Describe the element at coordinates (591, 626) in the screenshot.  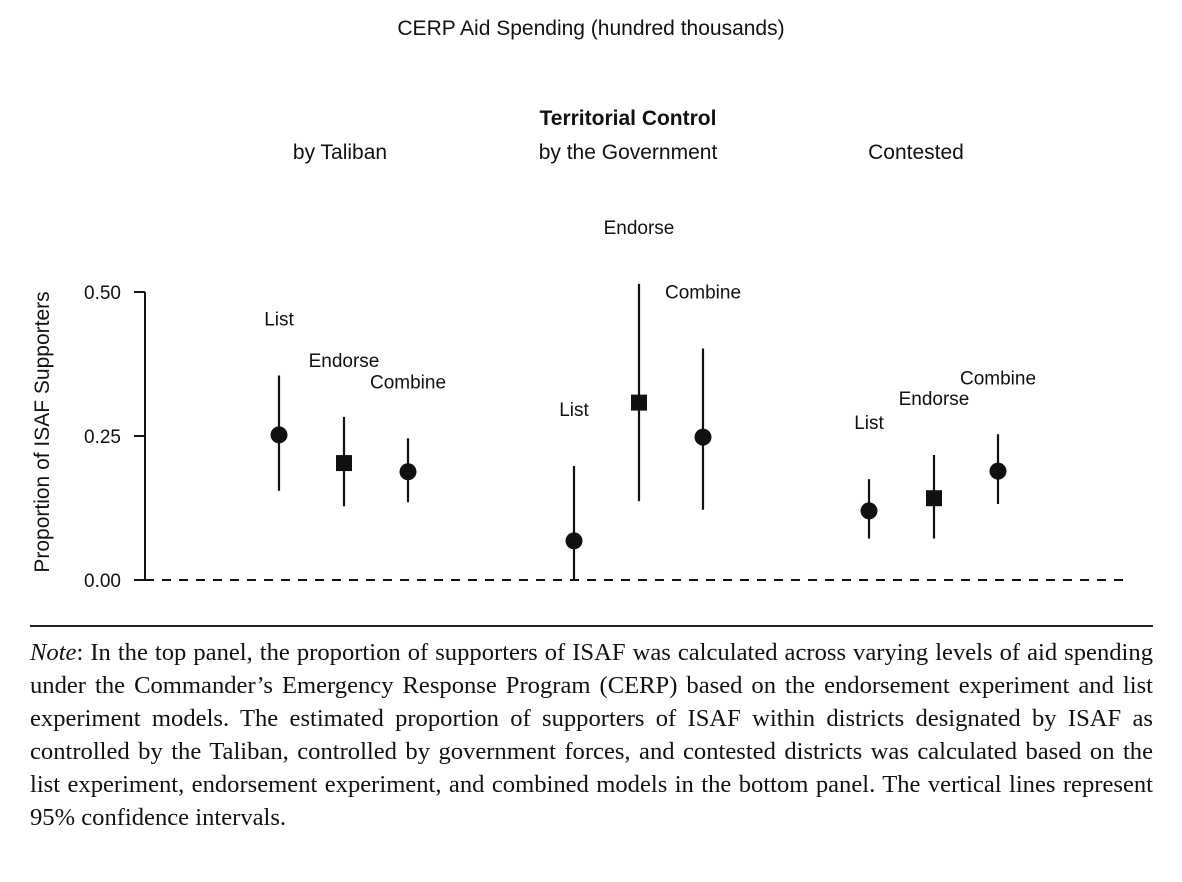
I see `divider-rule` at that location.